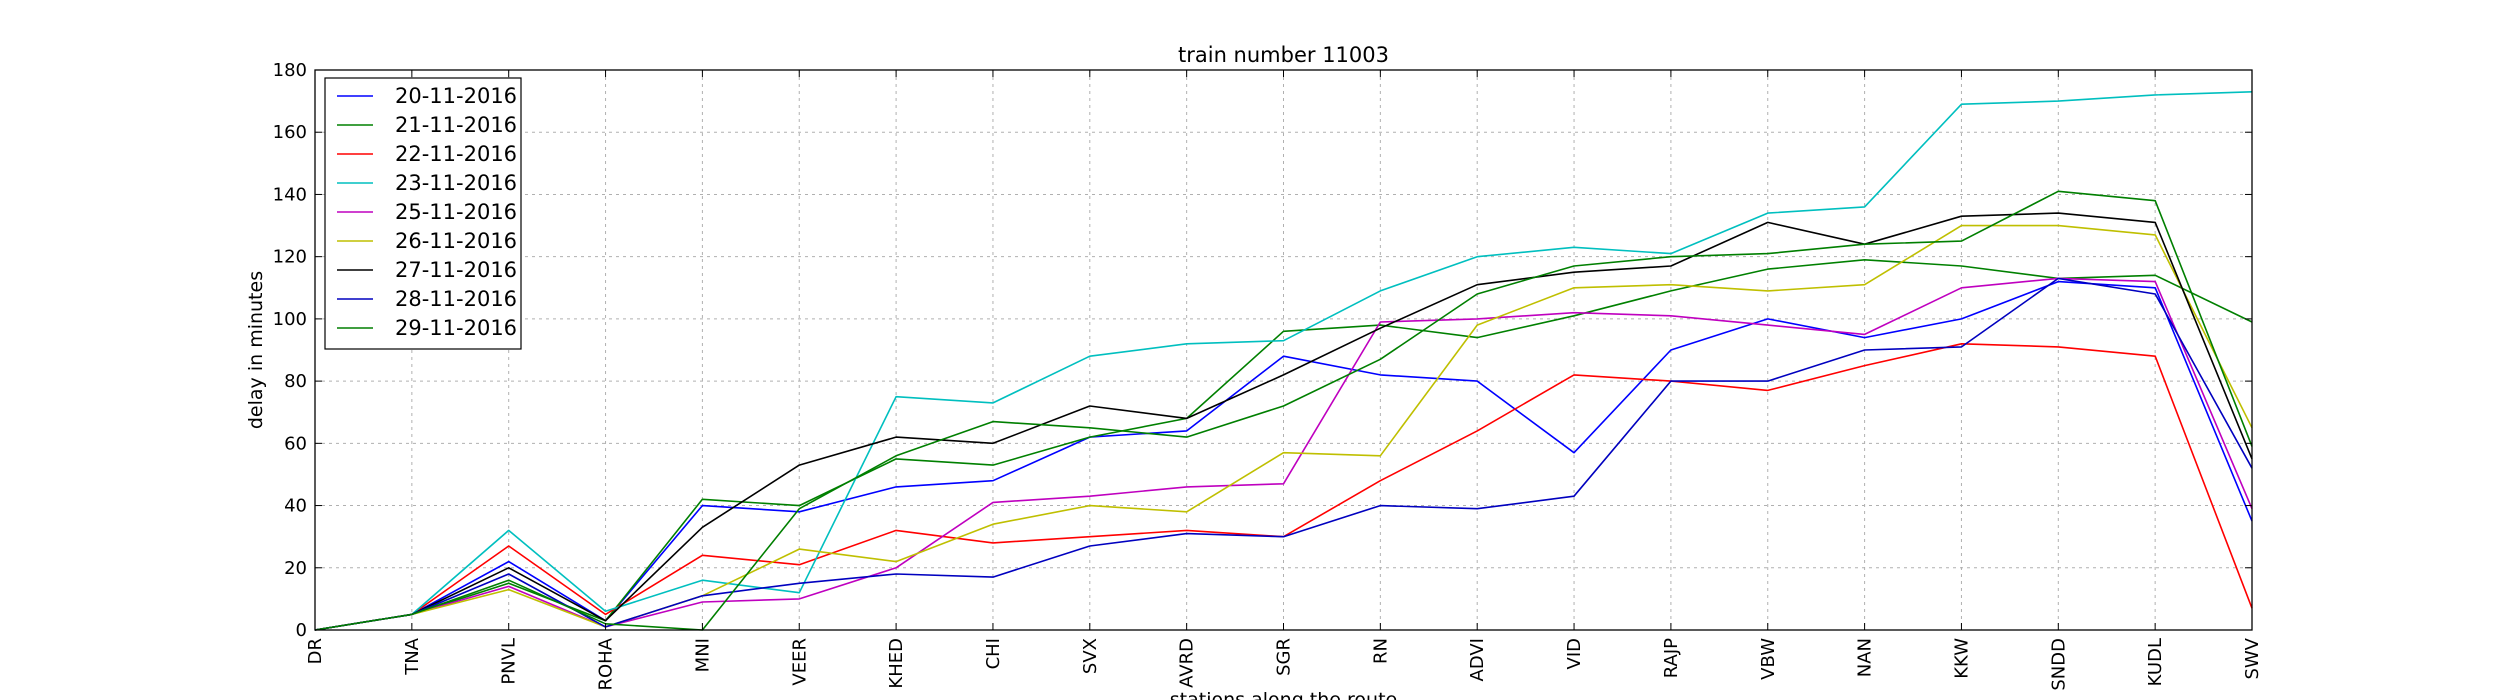 Image resolution: width=2500 pixels, height=700 pixels. Describe the element at coordinates (301, 630) in the screenshot. I see `y-tick-label: 0` at that location.